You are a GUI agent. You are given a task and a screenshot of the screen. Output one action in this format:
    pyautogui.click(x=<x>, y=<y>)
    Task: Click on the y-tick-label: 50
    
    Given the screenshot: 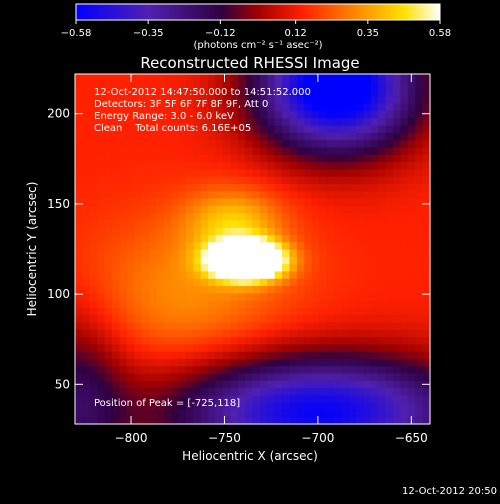 What is the action you would take?
    pyautogui.click(x=62, y=384)
    